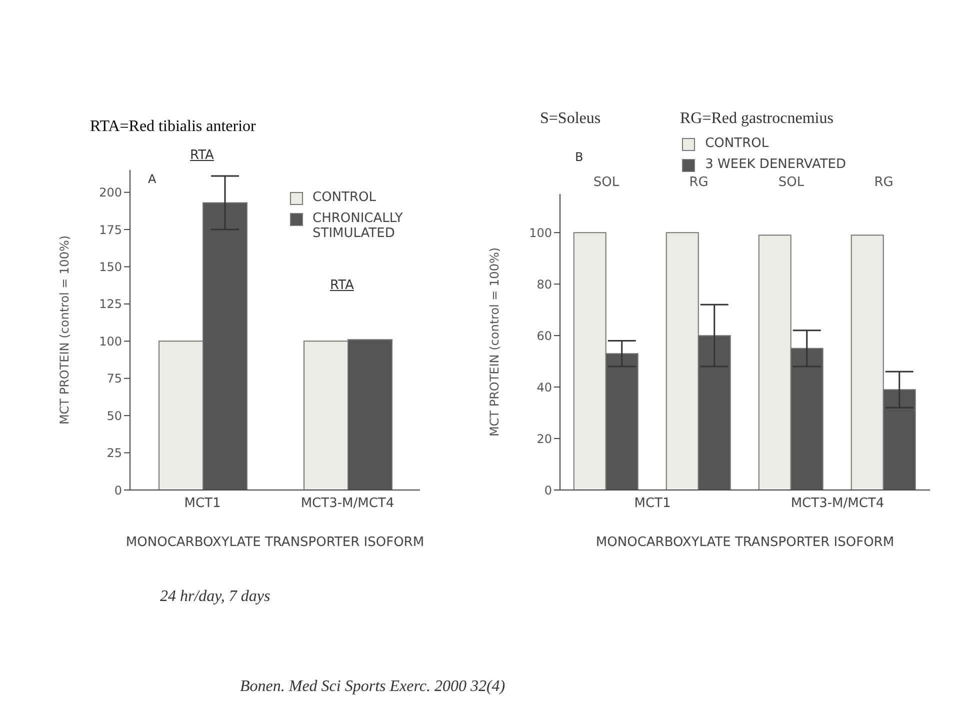  Describe the element at coordinates (544, 335) in the screenshot. I see `y-tick-label: 60` at that location.